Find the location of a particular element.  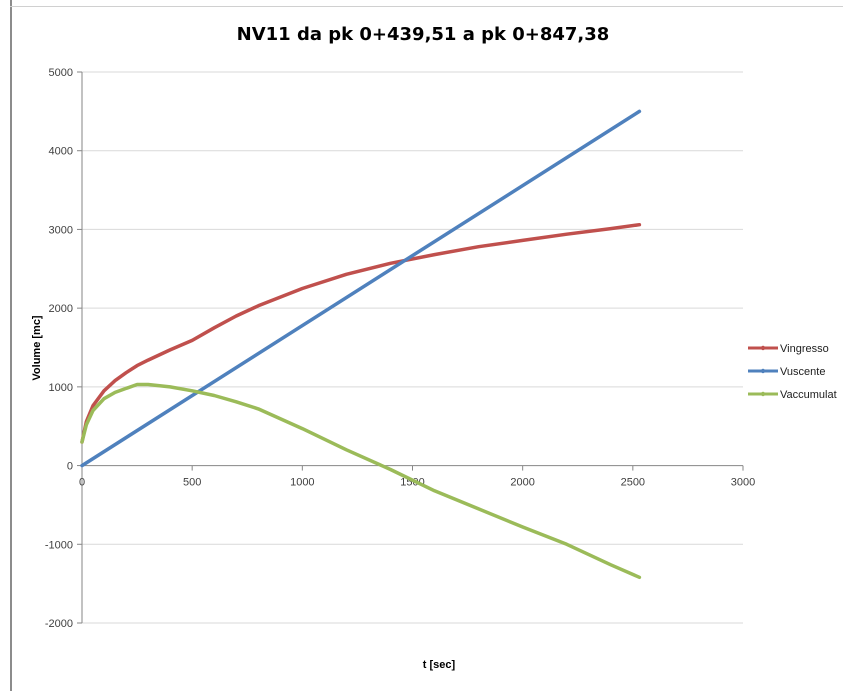

y-tick-label-2: 0 is located at coordinates (70, 467).